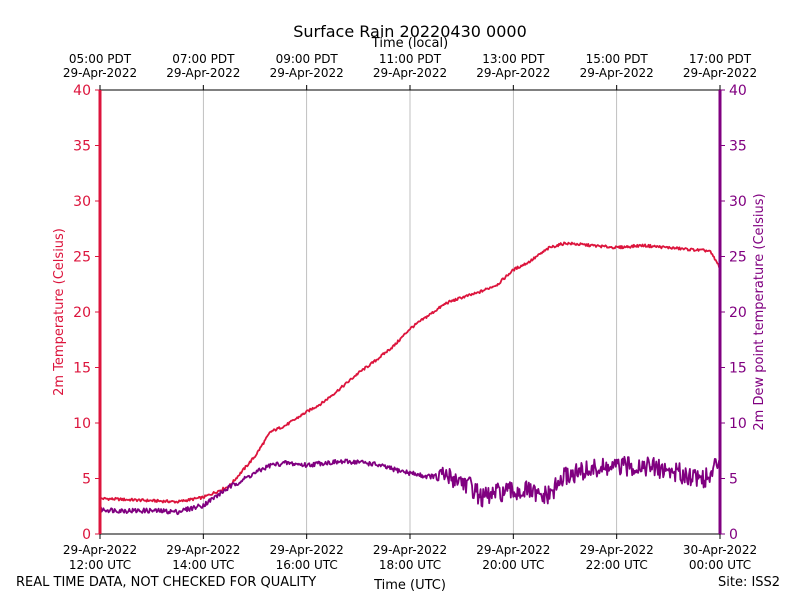 Image resolution: width=800 pixels, height=600 pixels. Describe the element at coordinates (307, 565) in the screenshot. I see `x-tick-label-bottom-time: 16:00 UTC` at that location.